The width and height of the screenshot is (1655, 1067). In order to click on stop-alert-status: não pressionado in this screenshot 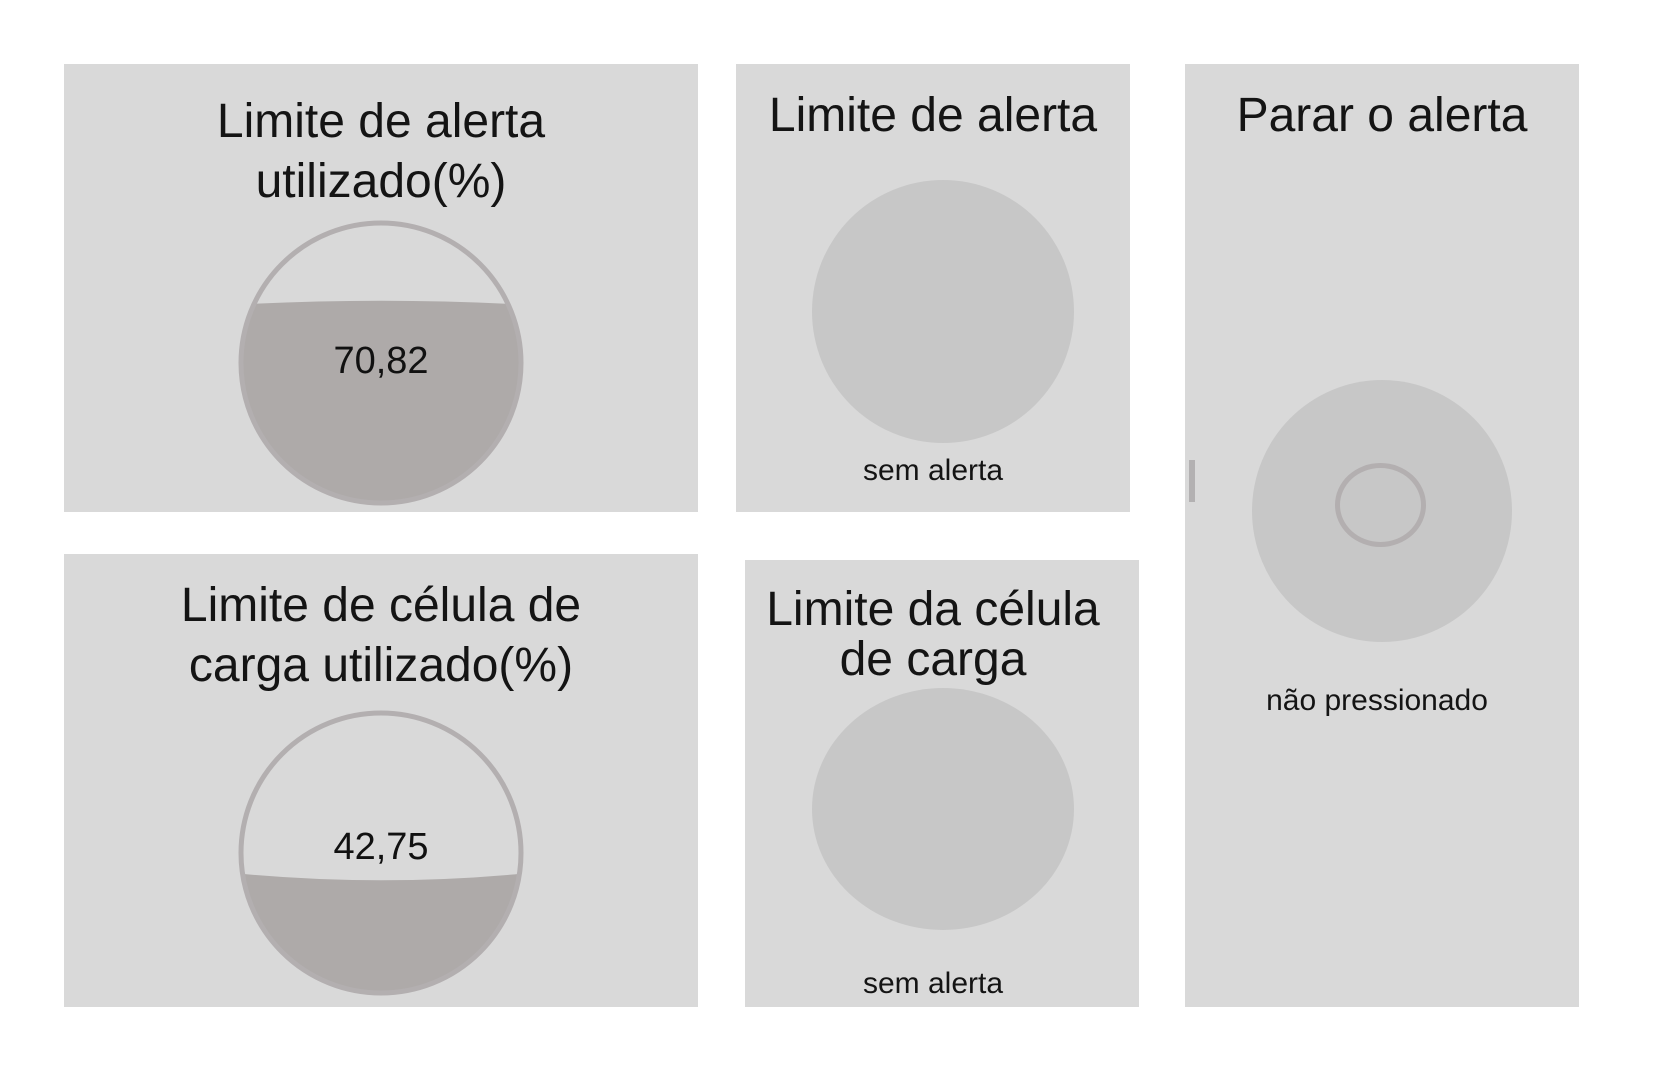, I will do `click(1377, 700)`.